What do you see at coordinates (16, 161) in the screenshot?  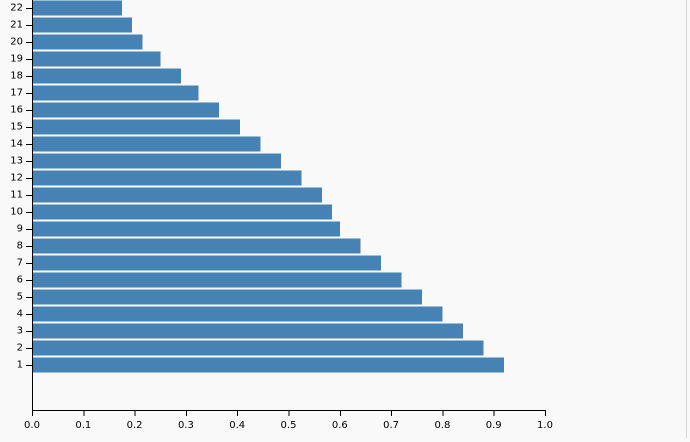 I see `y-tick-label-13: 13` at bounding box center [16, 161].